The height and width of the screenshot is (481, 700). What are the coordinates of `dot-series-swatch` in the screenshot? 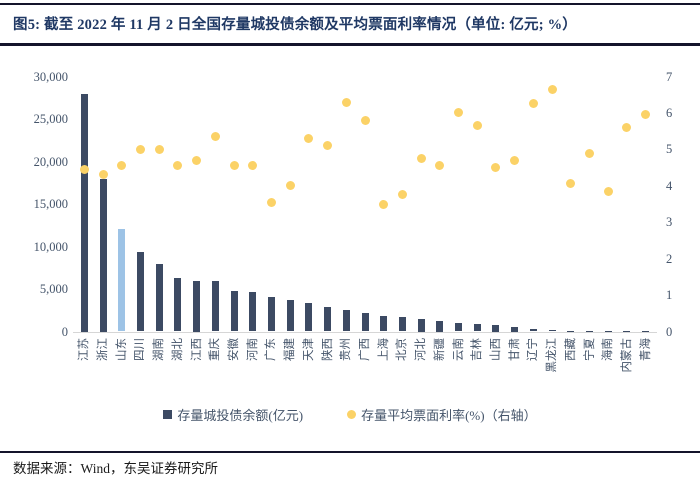 It's located at (352, 414).